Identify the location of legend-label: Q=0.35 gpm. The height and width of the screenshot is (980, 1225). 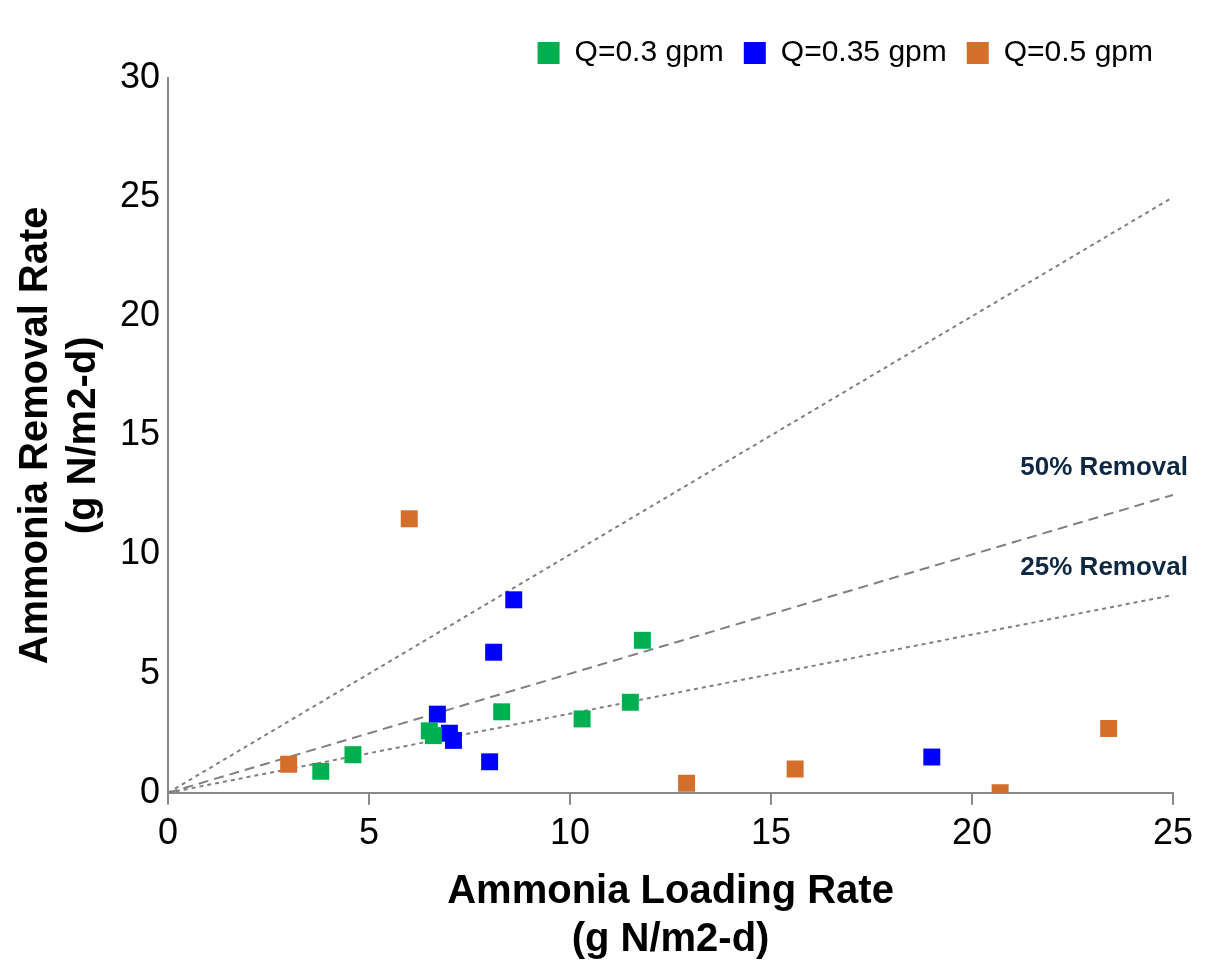
(863, 51).